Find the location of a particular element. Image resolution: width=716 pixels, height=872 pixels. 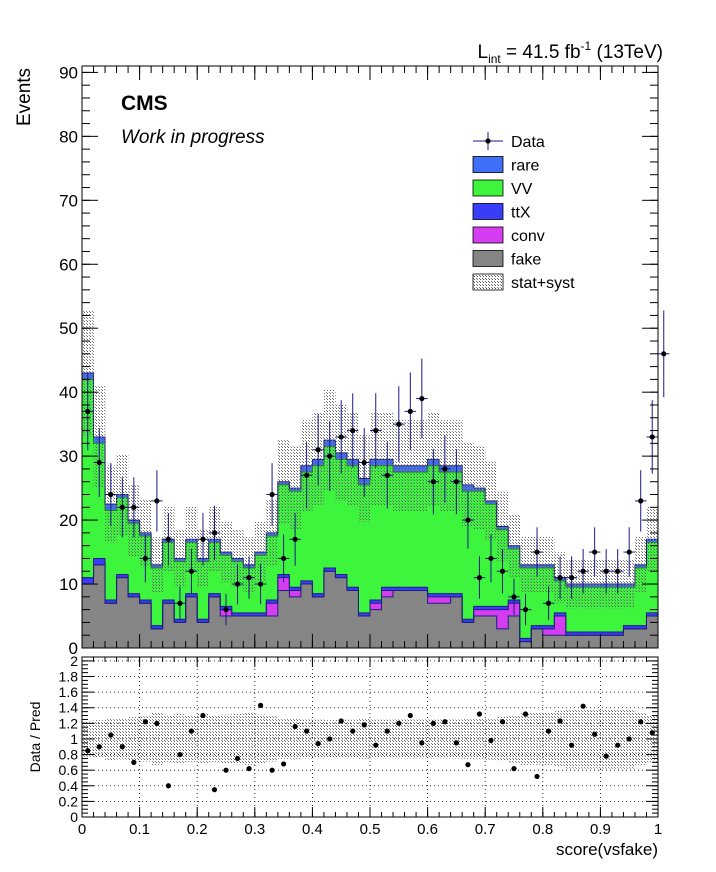

y-tick-label: 90 is located at coordinates (68, 72).